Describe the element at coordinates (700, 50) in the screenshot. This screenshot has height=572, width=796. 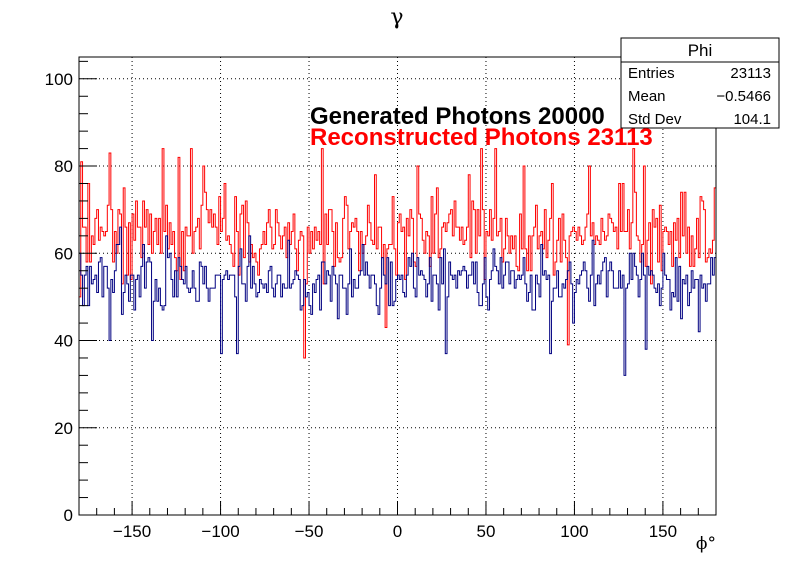
I see `stats-box-title: Phi` at that location.